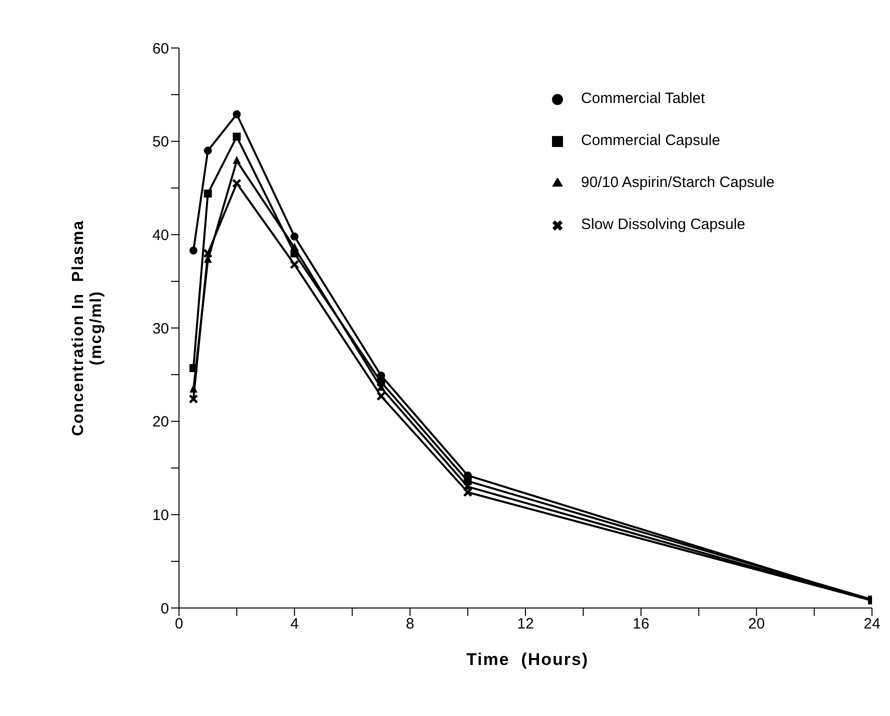  Describe the element at coordinates (410, 624) in the screenshot. I see `x-tick-label: 8` at that location.